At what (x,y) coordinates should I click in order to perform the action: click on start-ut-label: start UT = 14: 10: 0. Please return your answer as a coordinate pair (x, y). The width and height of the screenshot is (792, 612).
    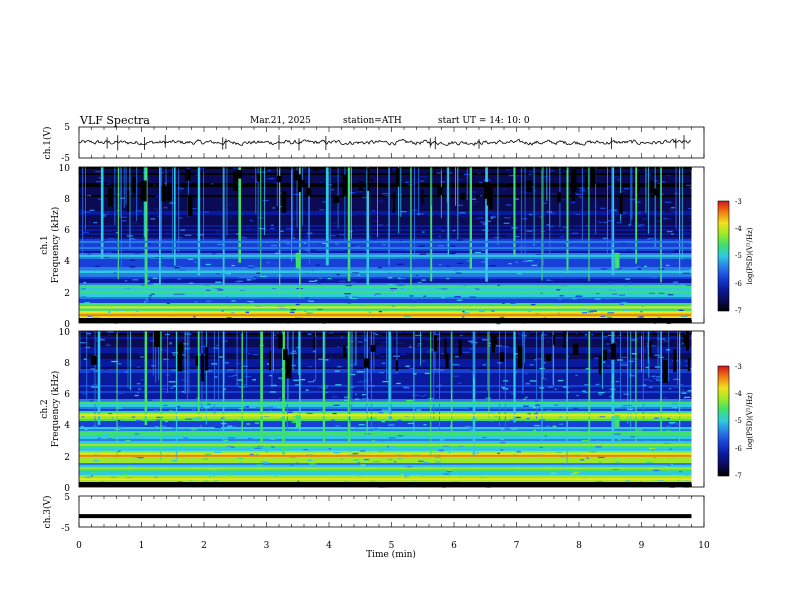
    Looking at the image, I should click on (484, 121).